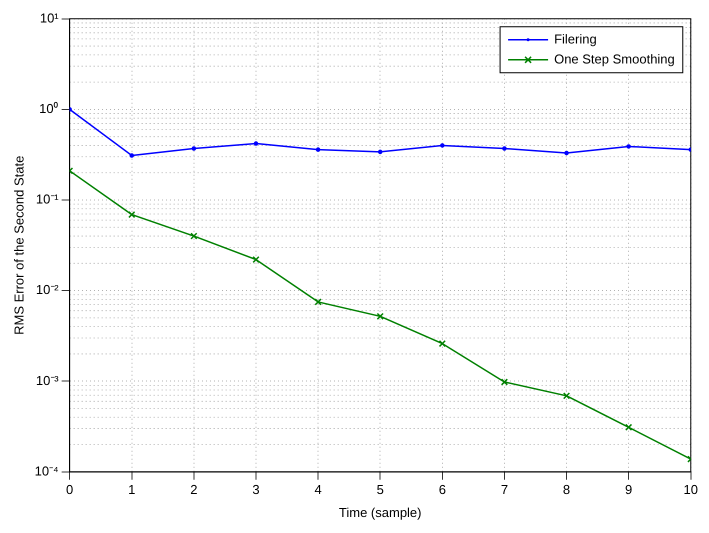  Describe the element at coordinates (691, 490) in the screenshot. I see `x-tick-label: 10` at that location.